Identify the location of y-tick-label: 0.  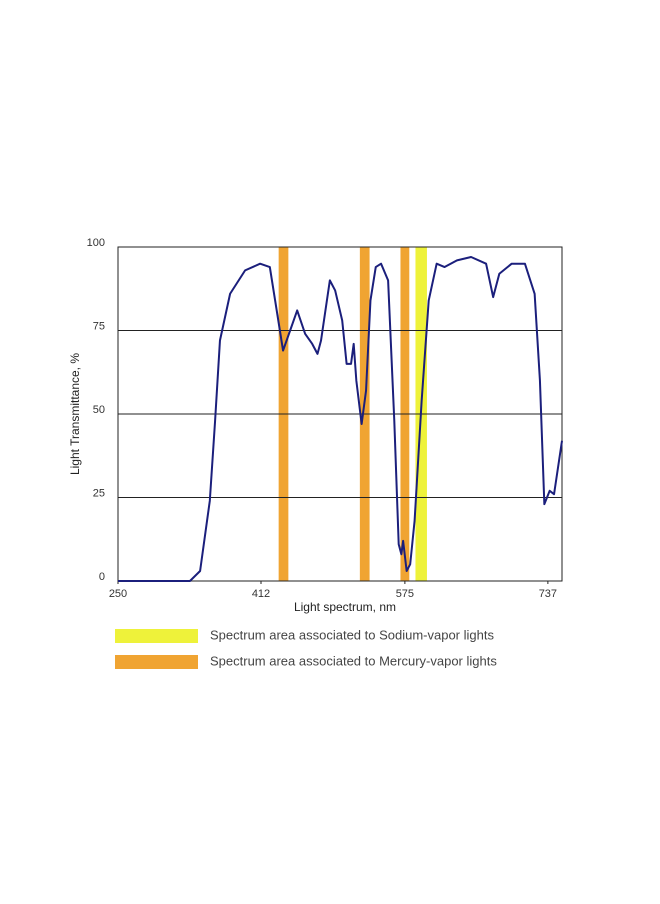
(102, 577).